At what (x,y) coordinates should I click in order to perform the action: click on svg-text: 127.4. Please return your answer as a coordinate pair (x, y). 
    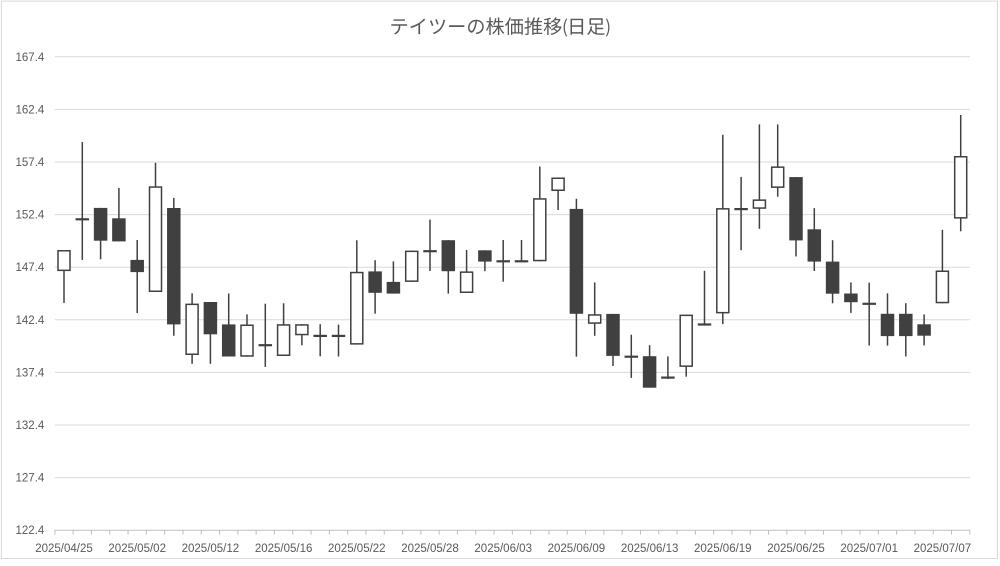
    Looking at the image, I should click on (30, 479).